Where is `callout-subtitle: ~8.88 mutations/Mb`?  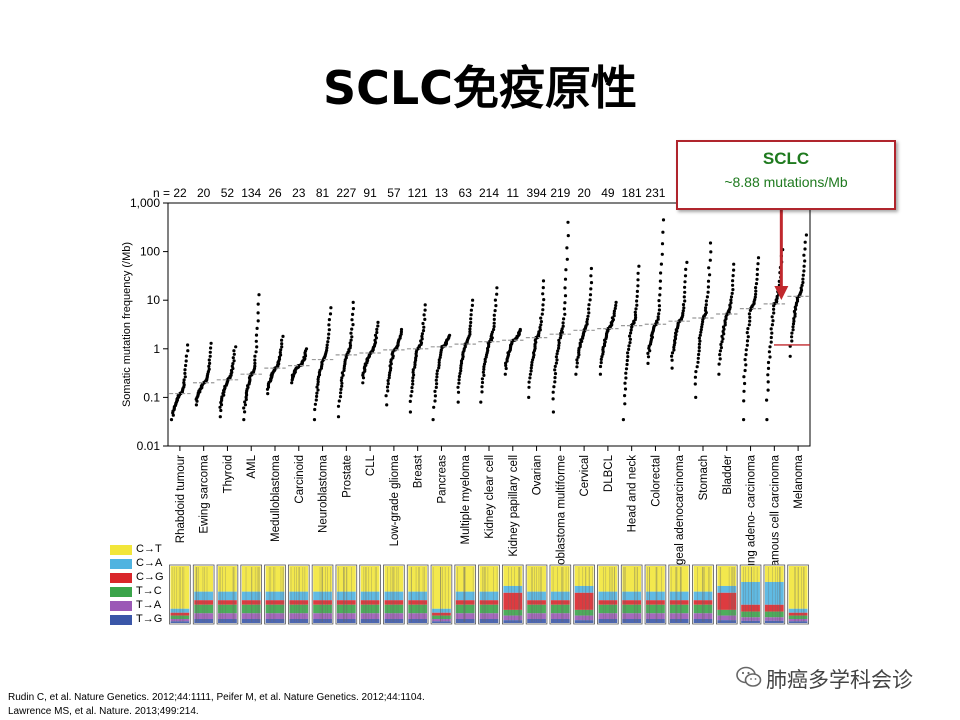
callout-subtitle: ~8.88 mutations/Mb is located at coordinates (786, 182).